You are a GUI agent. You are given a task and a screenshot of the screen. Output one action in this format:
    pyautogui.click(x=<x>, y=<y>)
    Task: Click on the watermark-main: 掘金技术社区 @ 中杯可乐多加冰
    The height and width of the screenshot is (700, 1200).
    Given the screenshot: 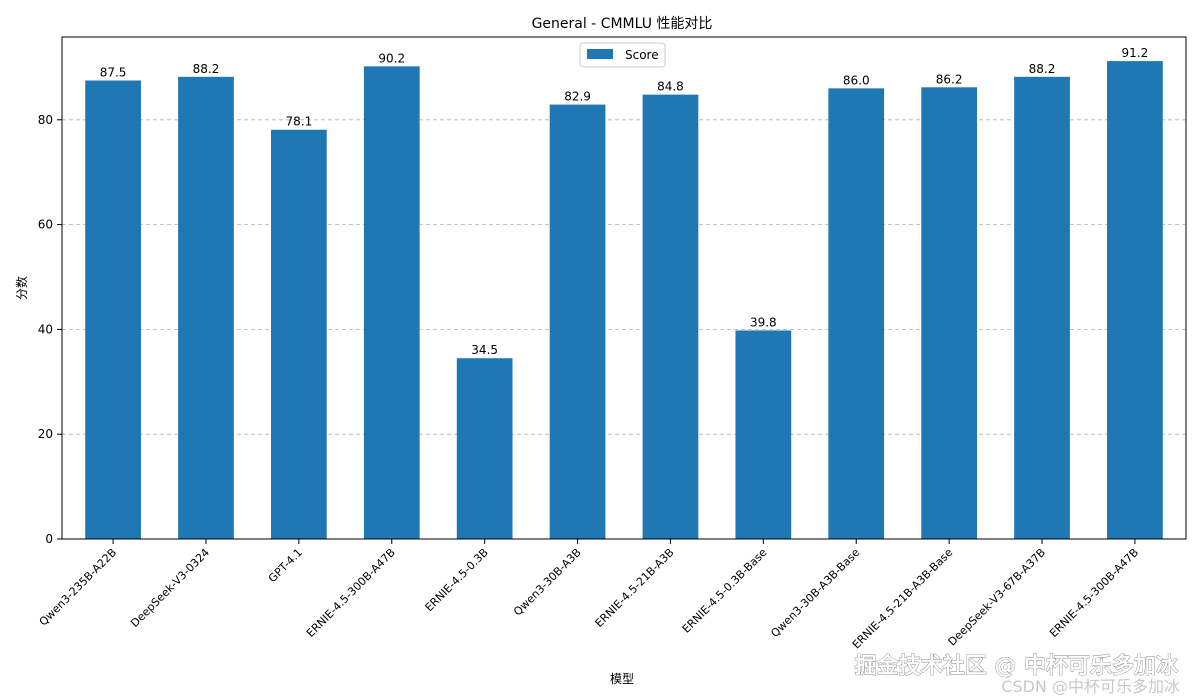 What is the action you would take?
    pyautogui.click(x=1017, y=666)
    